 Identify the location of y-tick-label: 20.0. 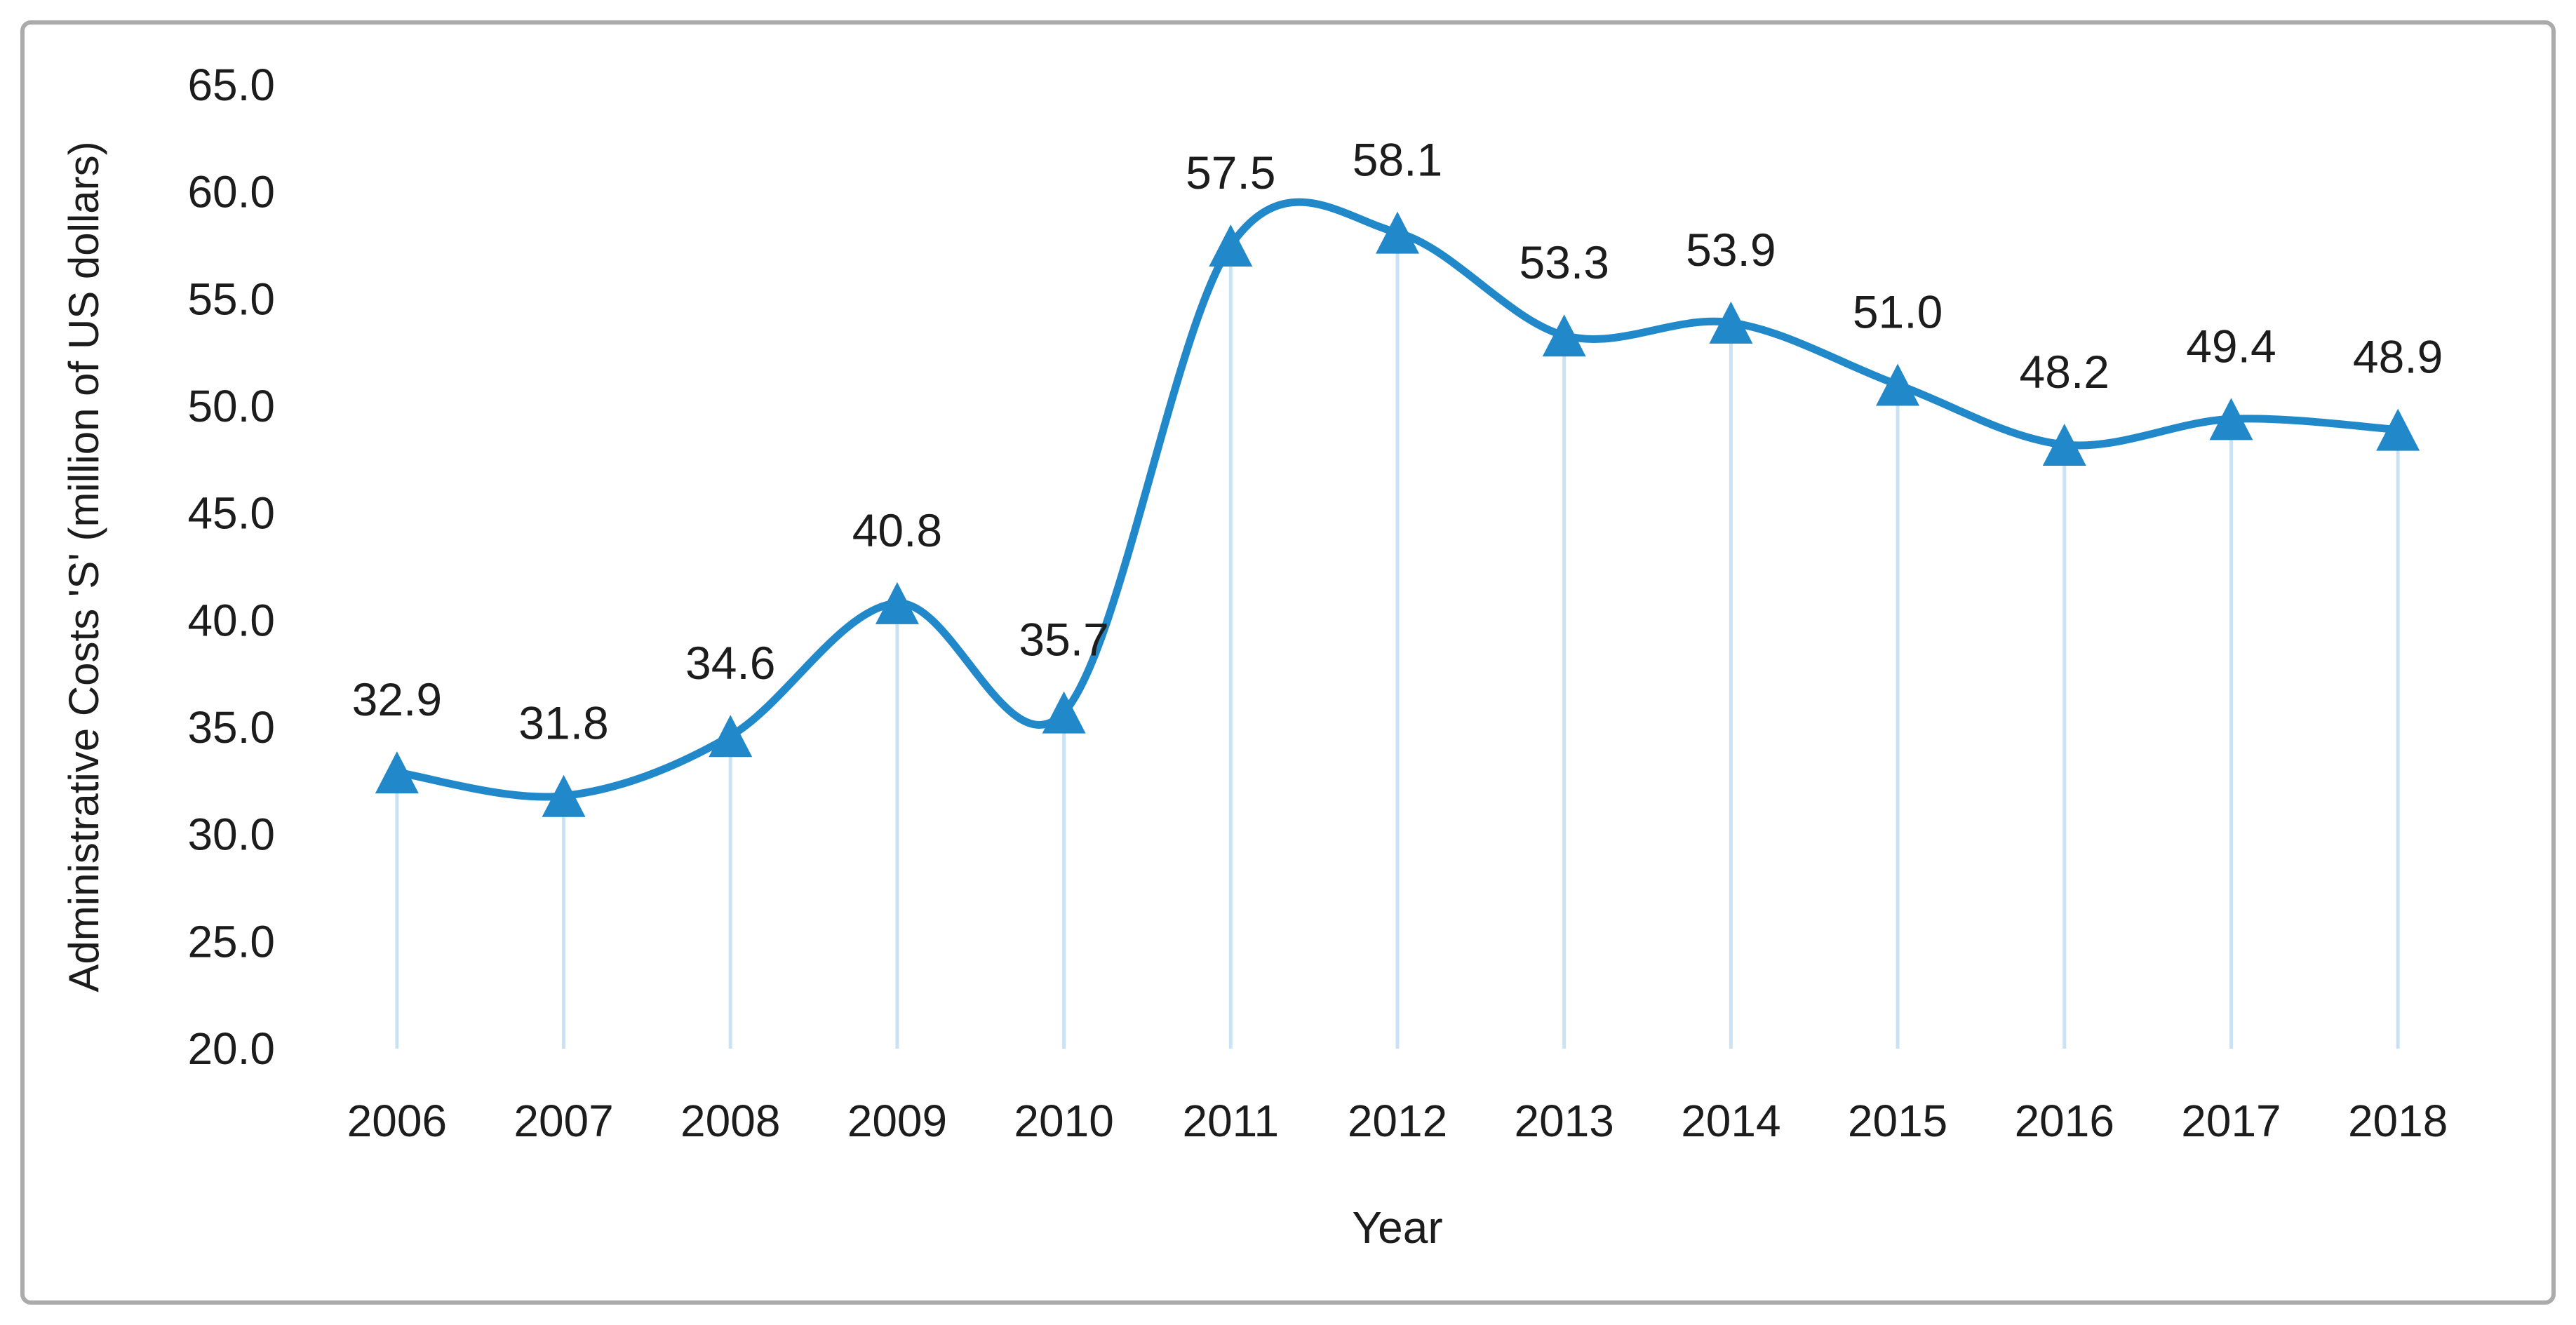
(231, 1049).